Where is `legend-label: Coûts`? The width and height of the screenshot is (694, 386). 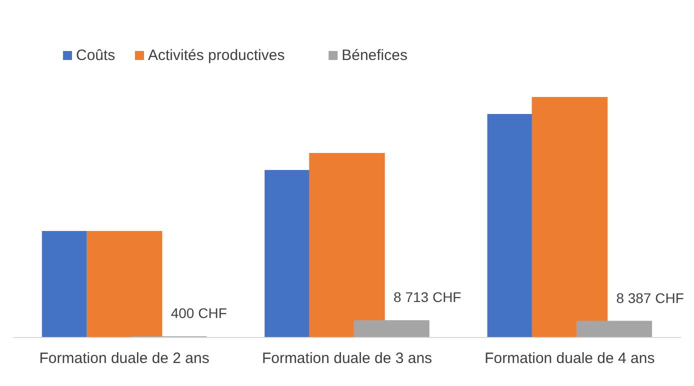 legend-label: Coûts is located at coordinates (96, 55).